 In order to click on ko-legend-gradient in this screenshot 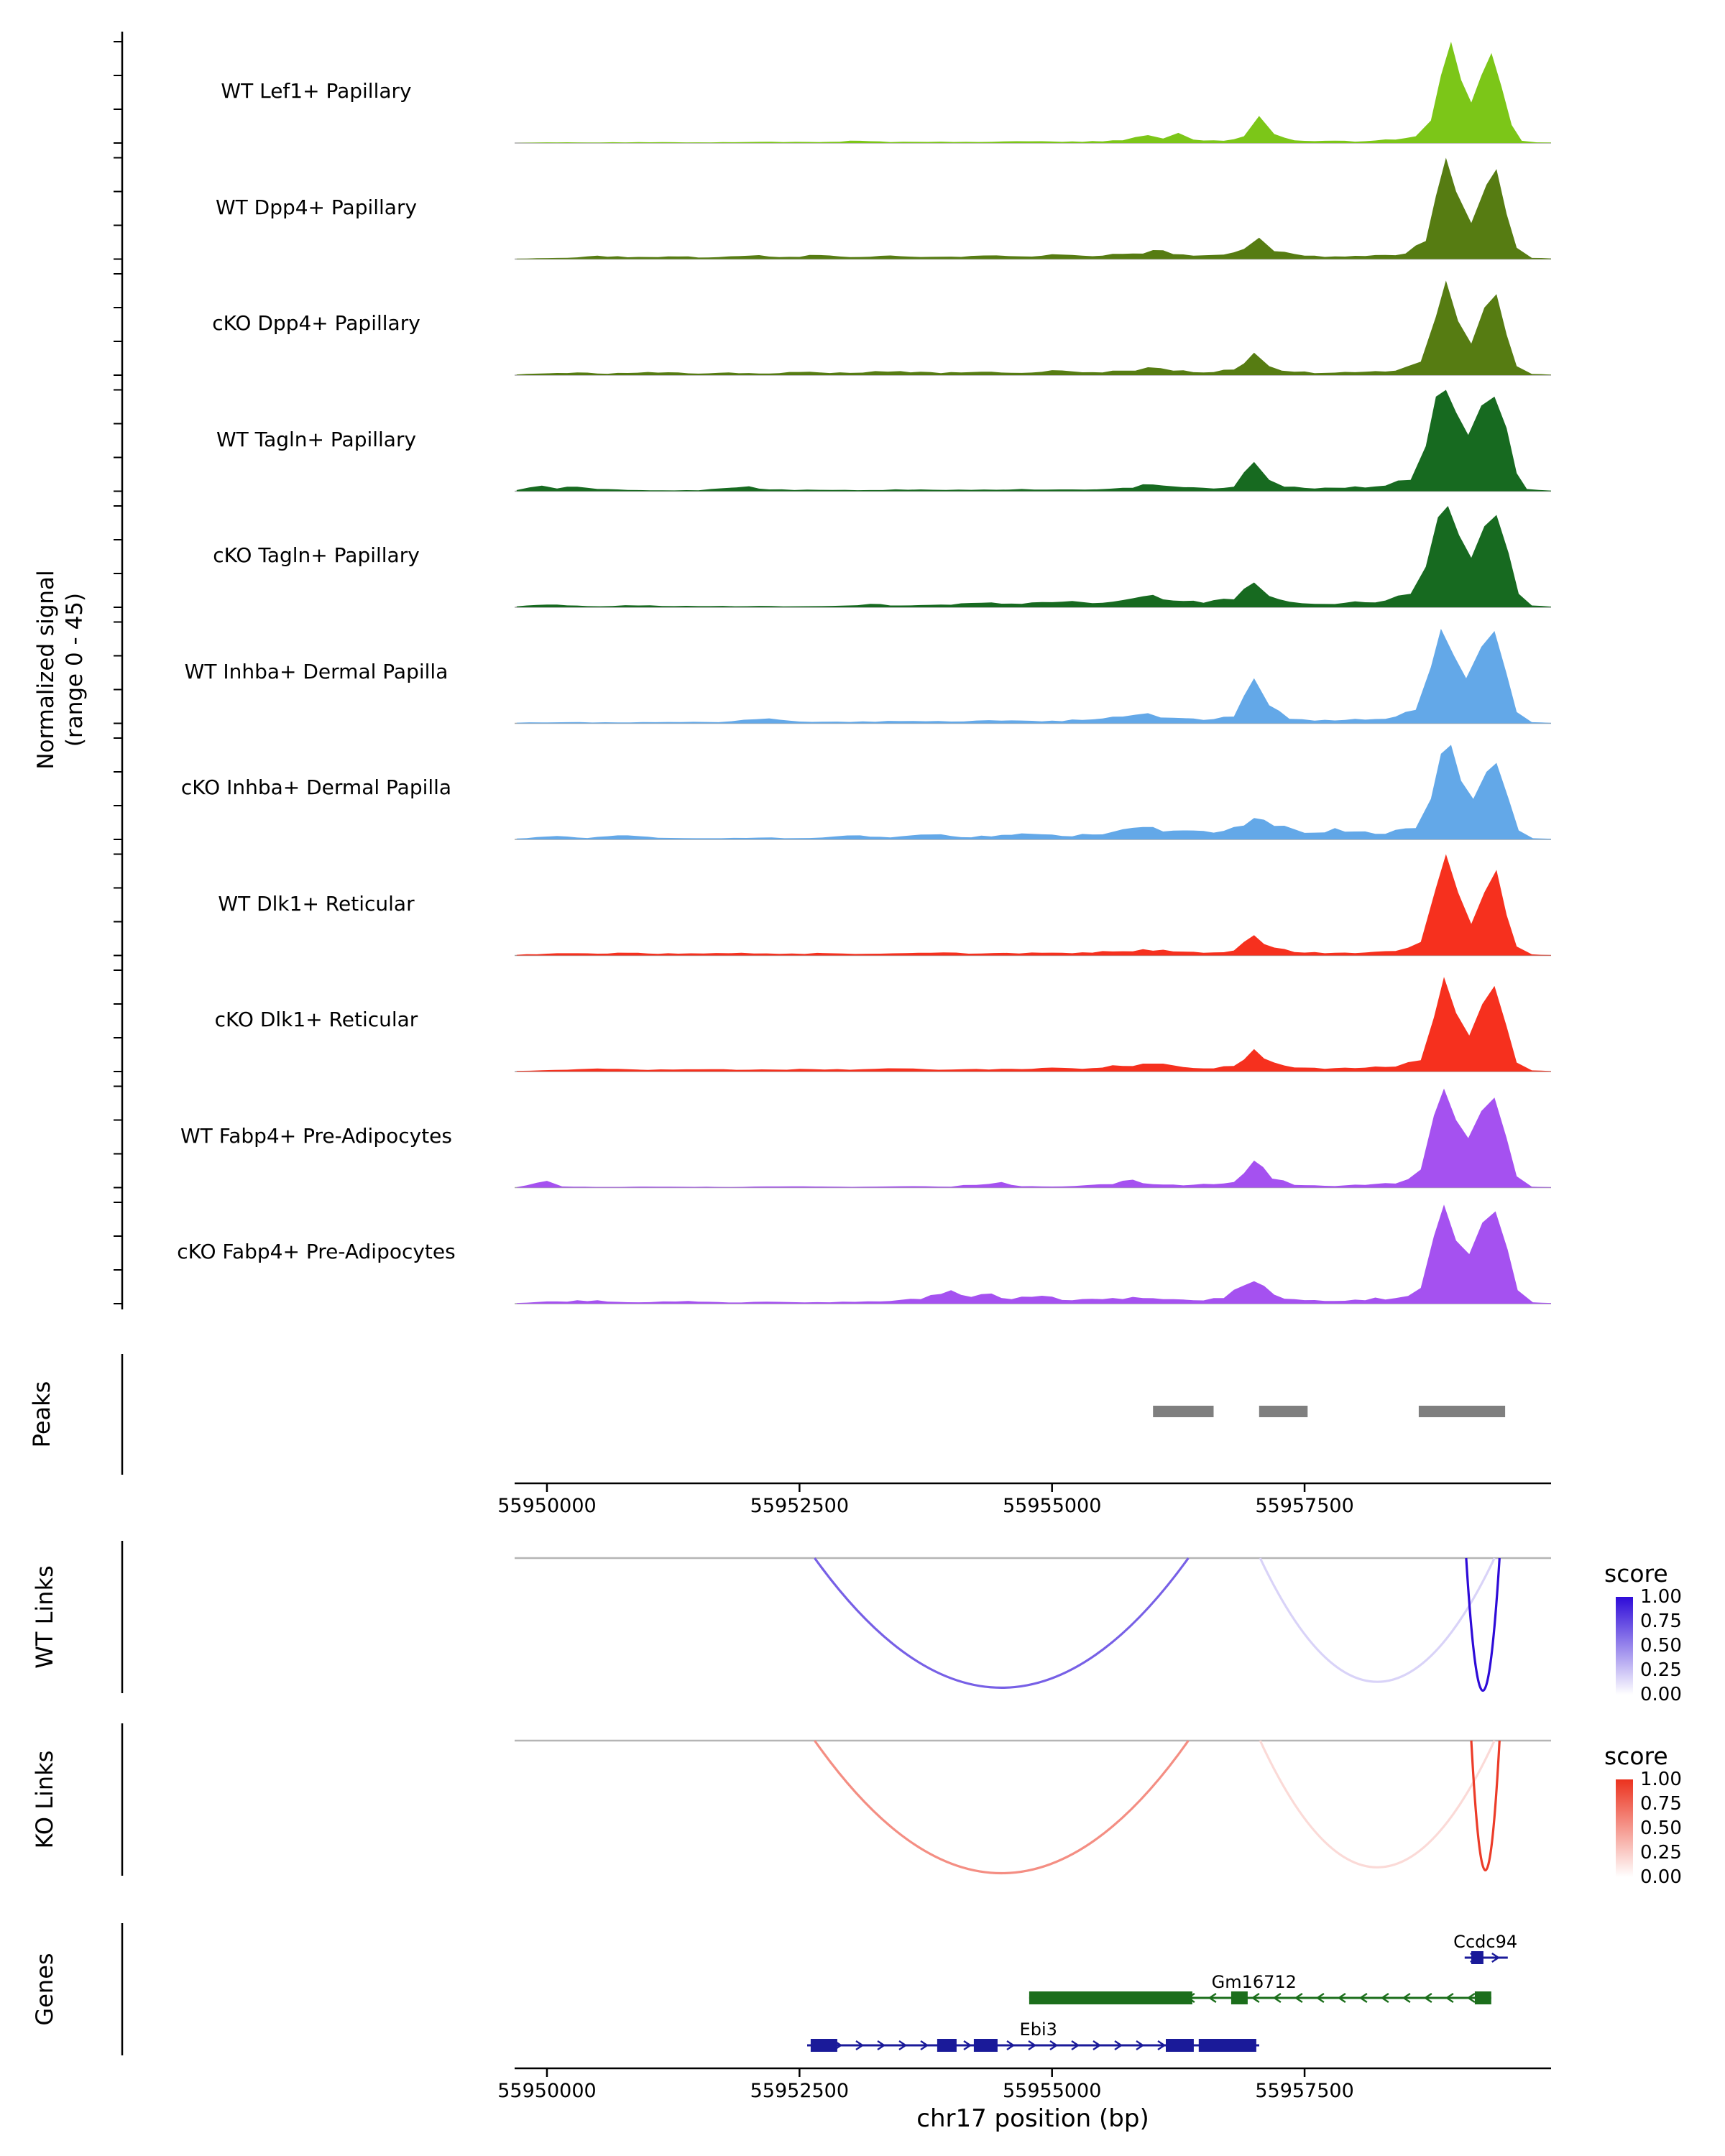, I will do `click(1624, 1828)`.